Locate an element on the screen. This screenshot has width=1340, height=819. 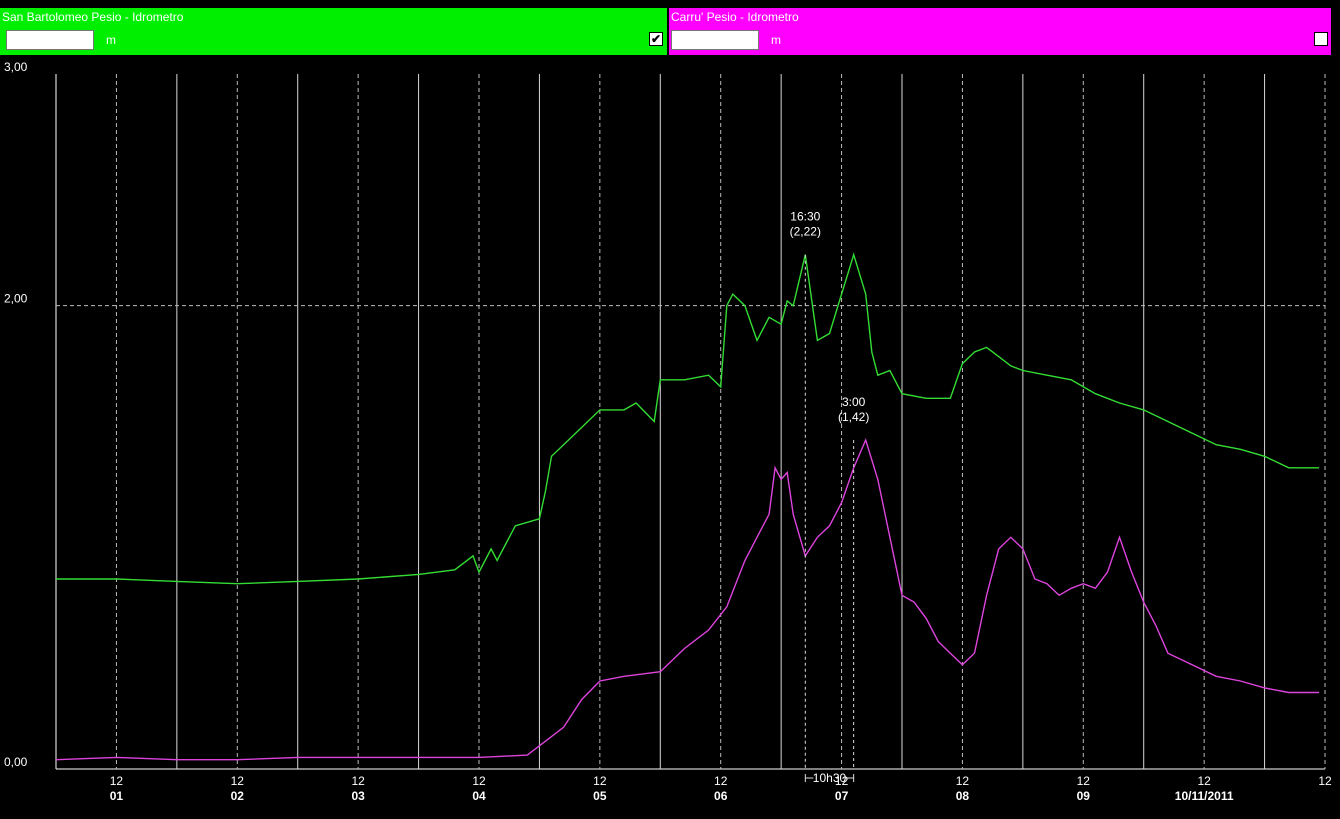
x-tick-label-day: 06 is located at coordinates (721, 796).